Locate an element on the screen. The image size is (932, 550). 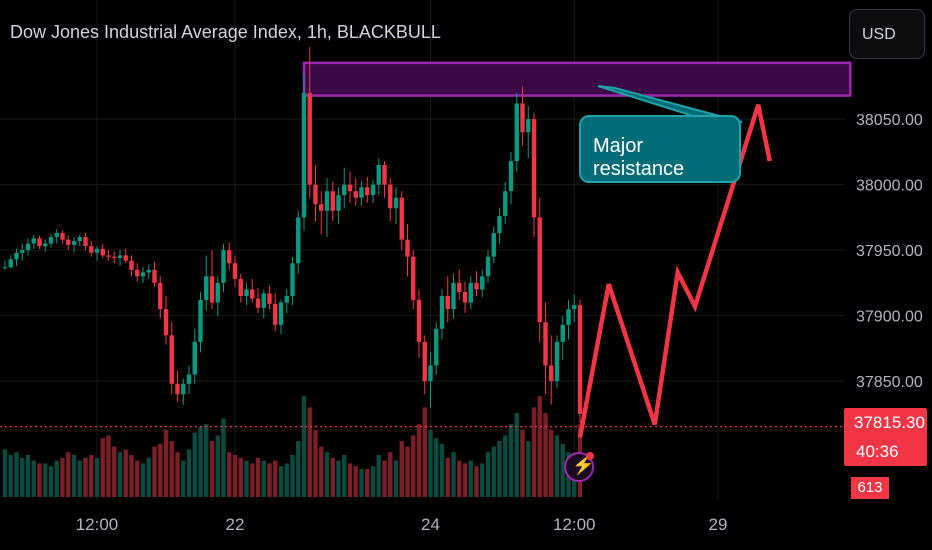
resistance-zone is located at coordinates (577, 79).